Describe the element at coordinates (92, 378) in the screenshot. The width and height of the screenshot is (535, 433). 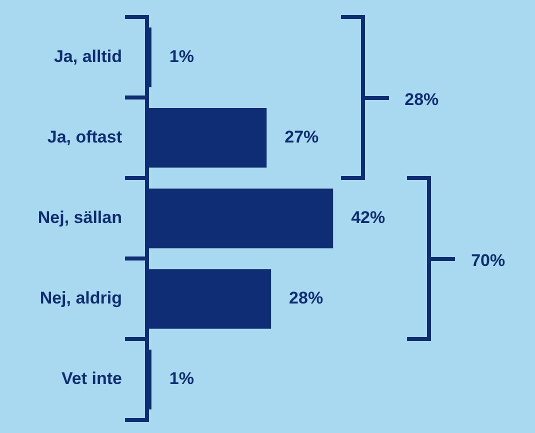
I see `y-tick-label: Vet inte` at that location.